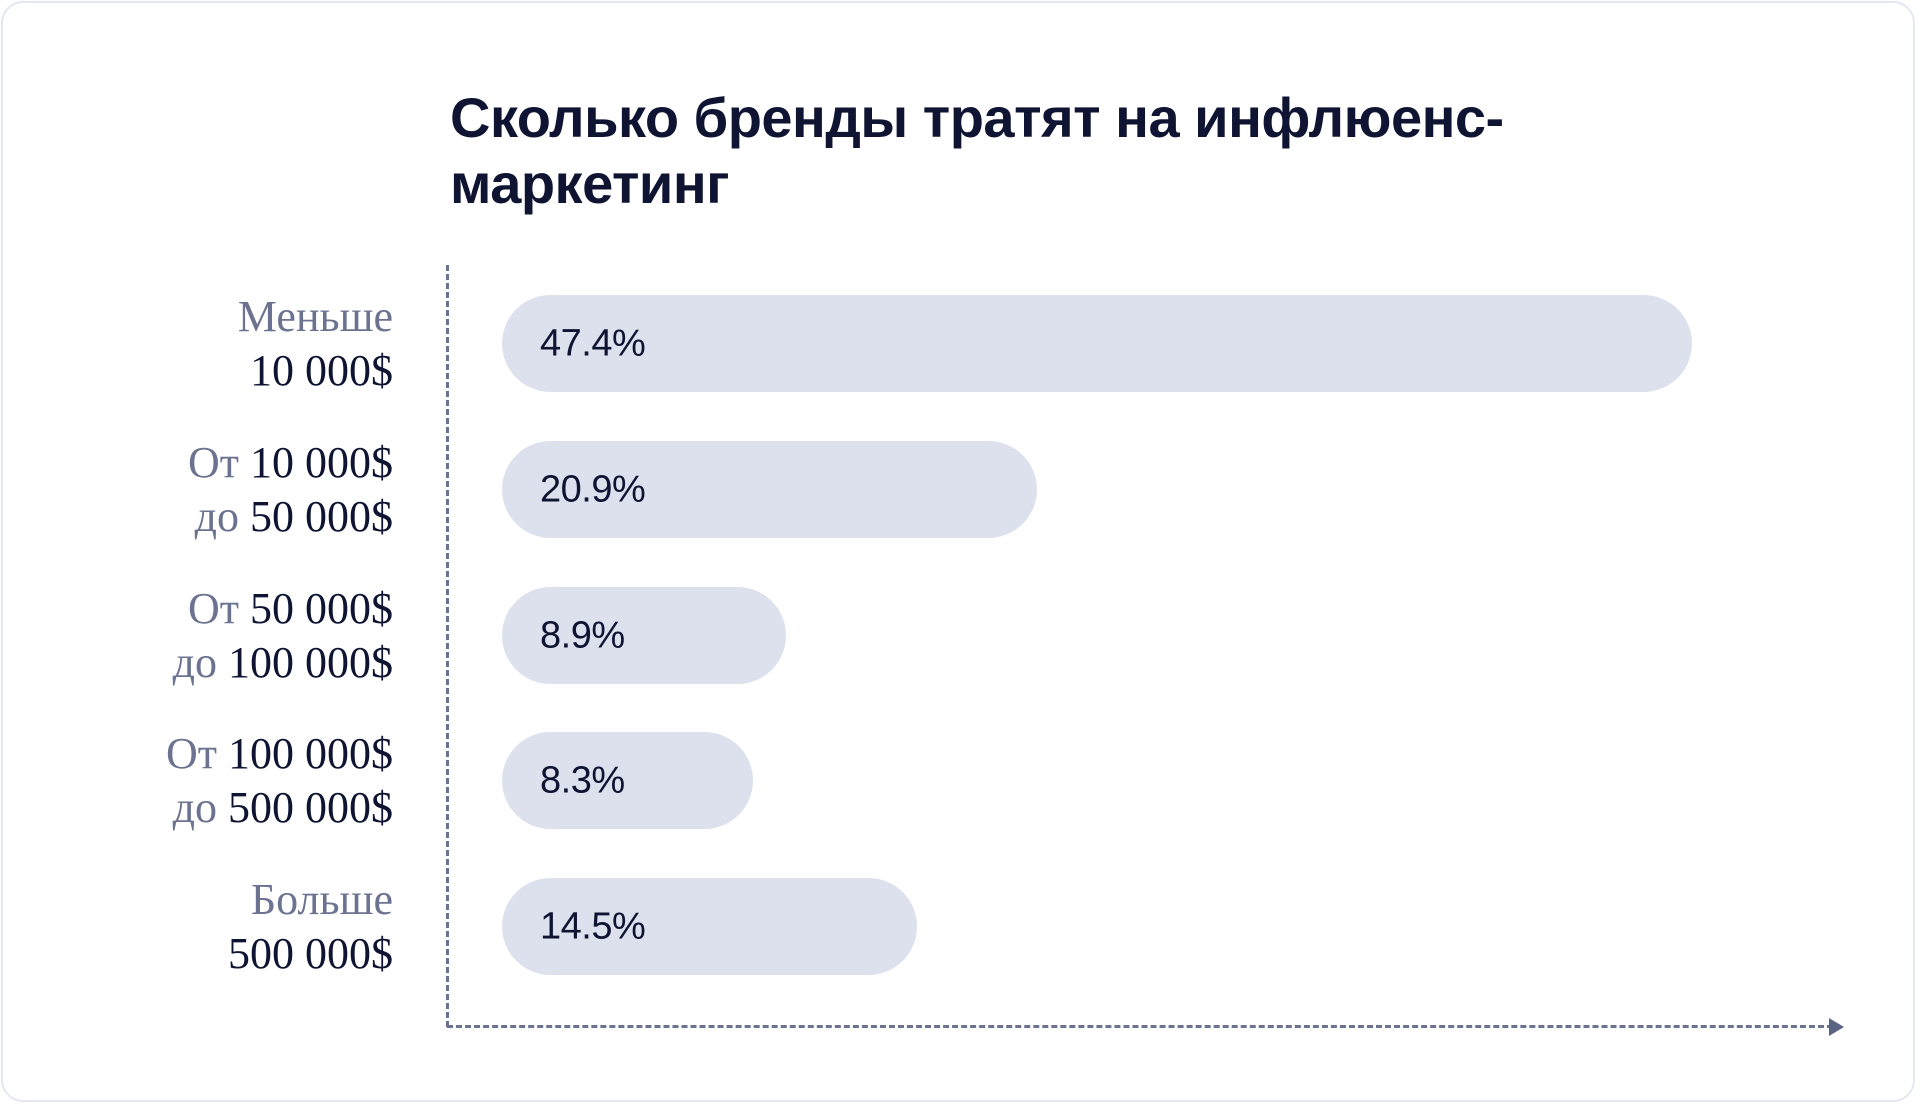  Describe the element at coordinates (582, 635) in the screenshot. I see `bar-value-label: 8.9%` at that location.